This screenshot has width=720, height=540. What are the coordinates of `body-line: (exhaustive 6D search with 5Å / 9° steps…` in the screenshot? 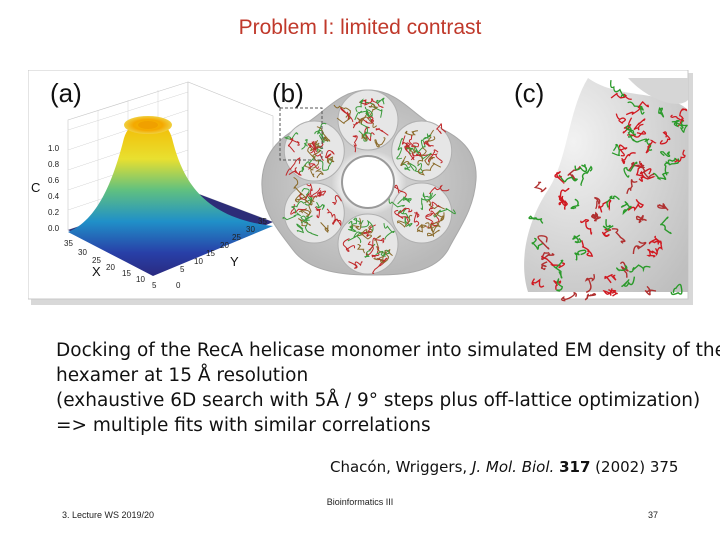 It's located at (378, 400).